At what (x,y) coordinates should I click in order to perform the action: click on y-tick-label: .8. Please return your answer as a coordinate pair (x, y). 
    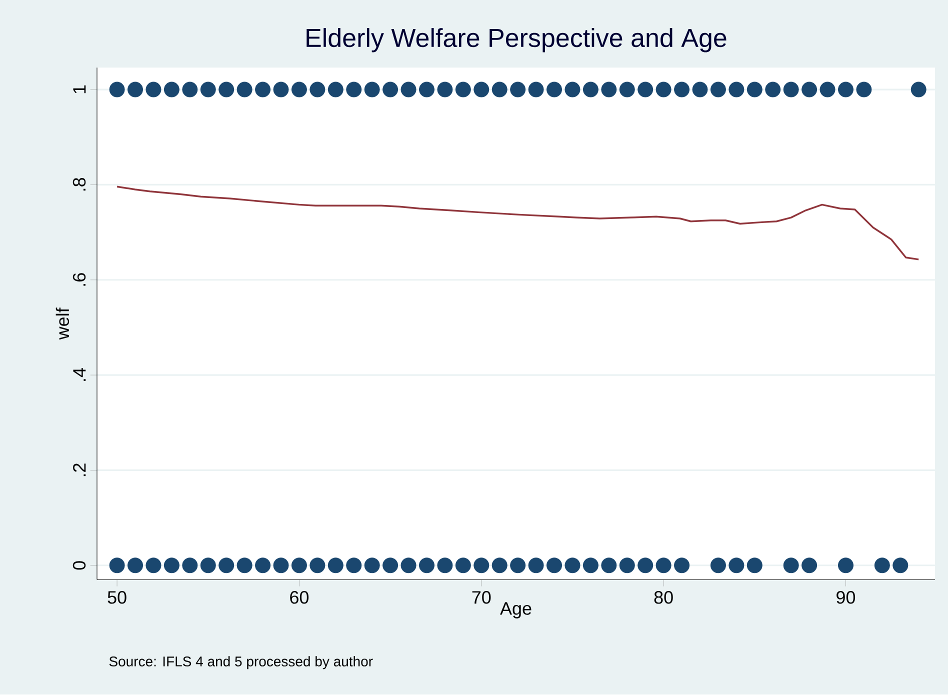
    Looking at the image, I should click on (79, 184).